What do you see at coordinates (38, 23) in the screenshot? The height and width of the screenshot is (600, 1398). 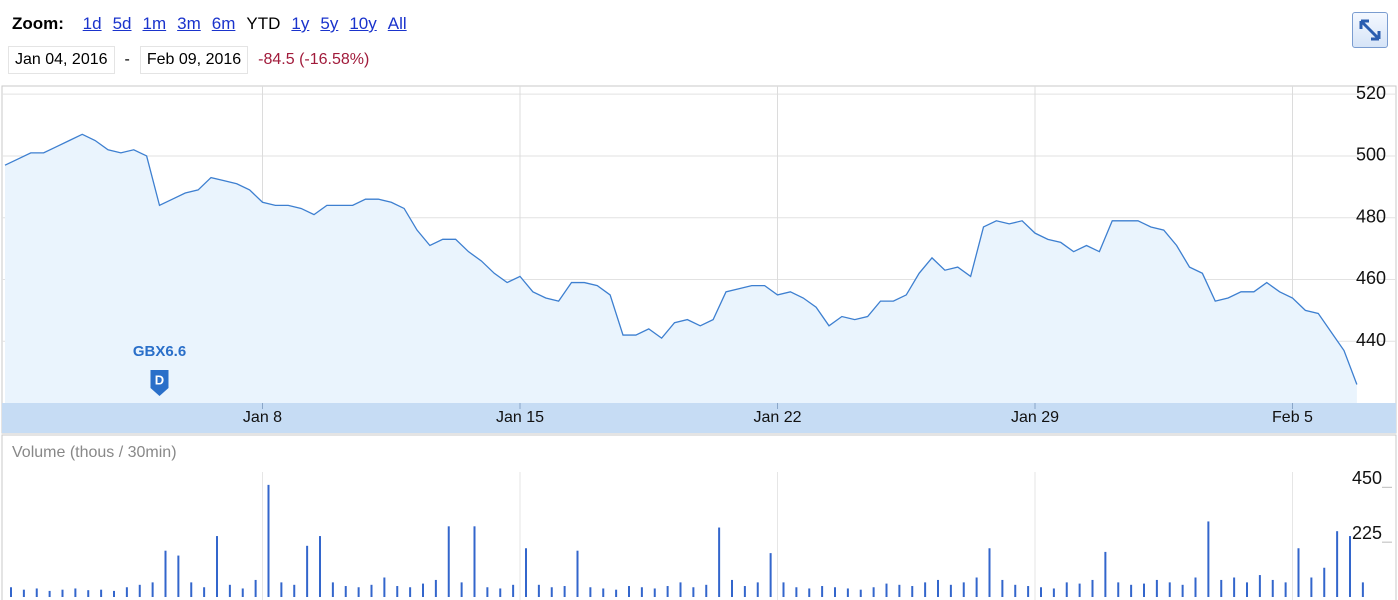 I see `zoom-label: Zoom:` at bounding box center [38, 23].